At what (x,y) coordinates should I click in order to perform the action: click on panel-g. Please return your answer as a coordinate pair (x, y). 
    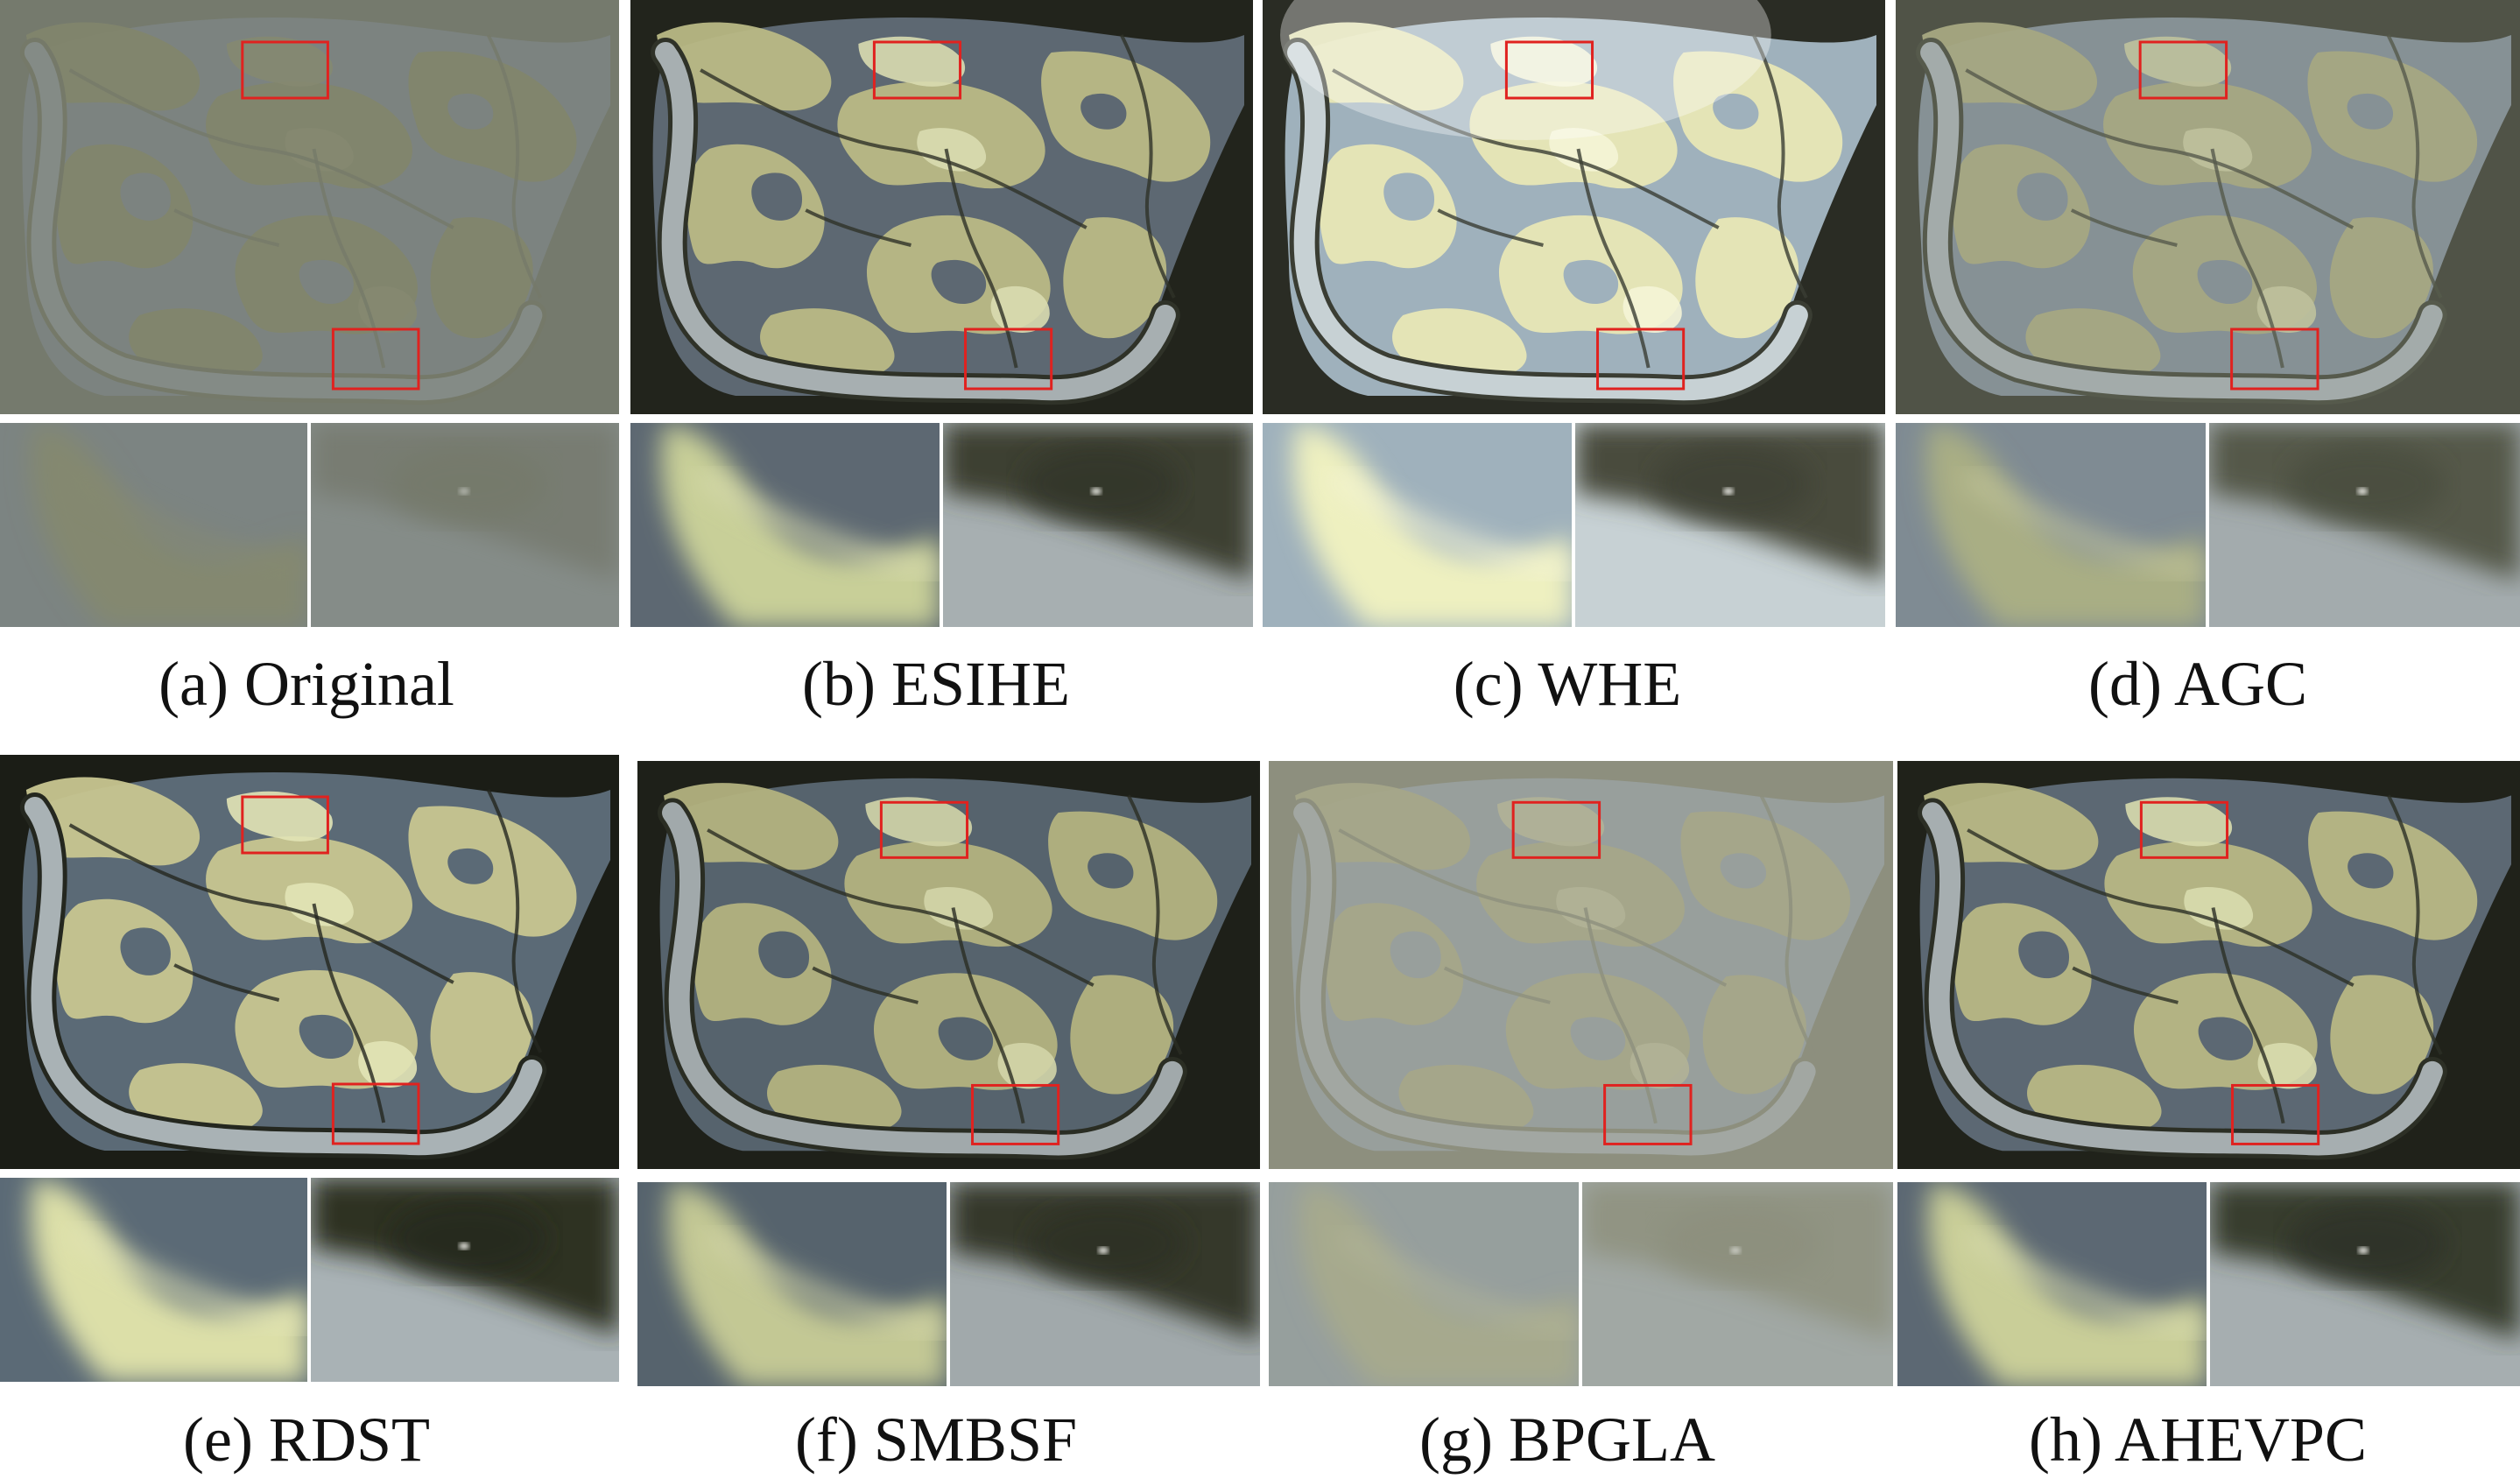
    Looking at the image, I should click on (1581, 1073).